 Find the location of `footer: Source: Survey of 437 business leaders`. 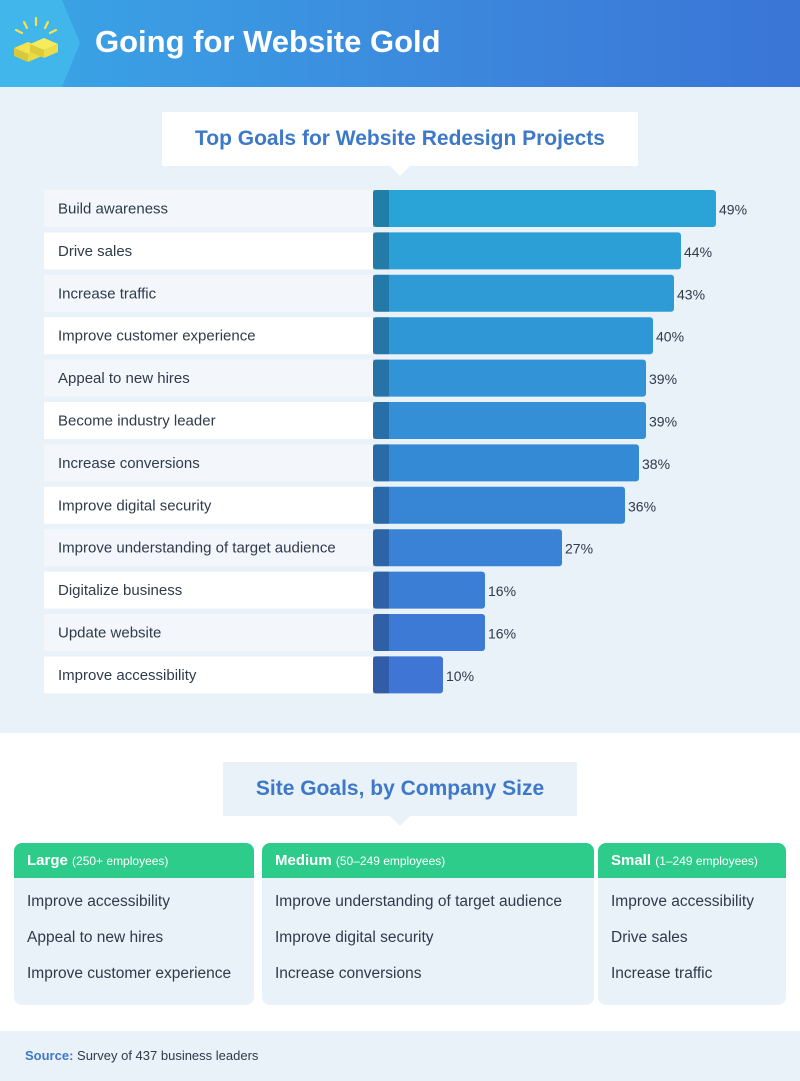

footer: Source: Survey of 437 business leaders is located at coordinates (400, 1056).